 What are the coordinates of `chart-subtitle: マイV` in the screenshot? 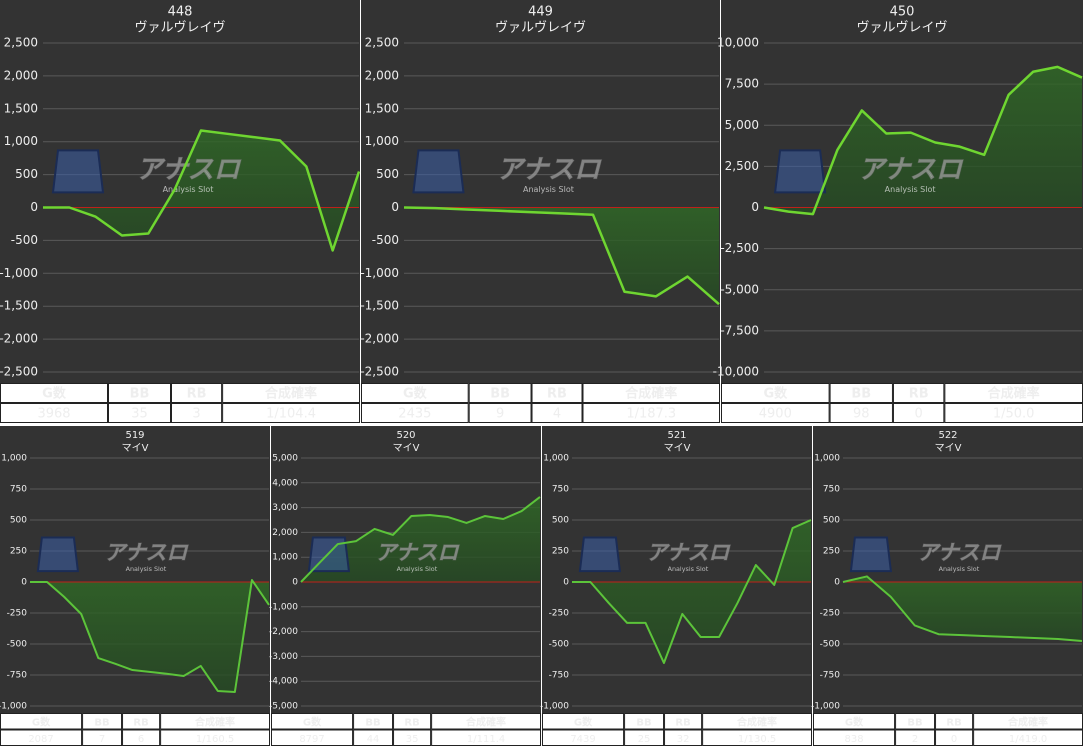 It's located at (677, 448).